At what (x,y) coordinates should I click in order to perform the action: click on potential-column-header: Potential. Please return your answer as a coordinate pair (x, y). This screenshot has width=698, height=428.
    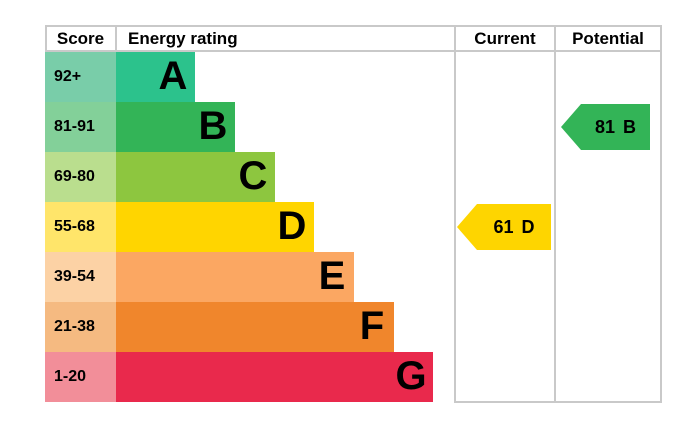
    Looking at the image, I should click on (608, 38).